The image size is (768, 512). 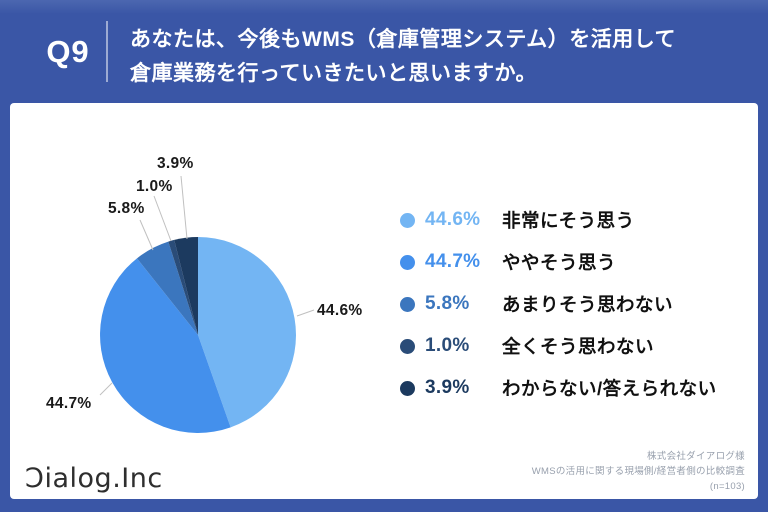 What do you see at coordinates (559, 262) in the screenshot?
I see `legend-label: ややそう思う` at bounding box center [559, 262].